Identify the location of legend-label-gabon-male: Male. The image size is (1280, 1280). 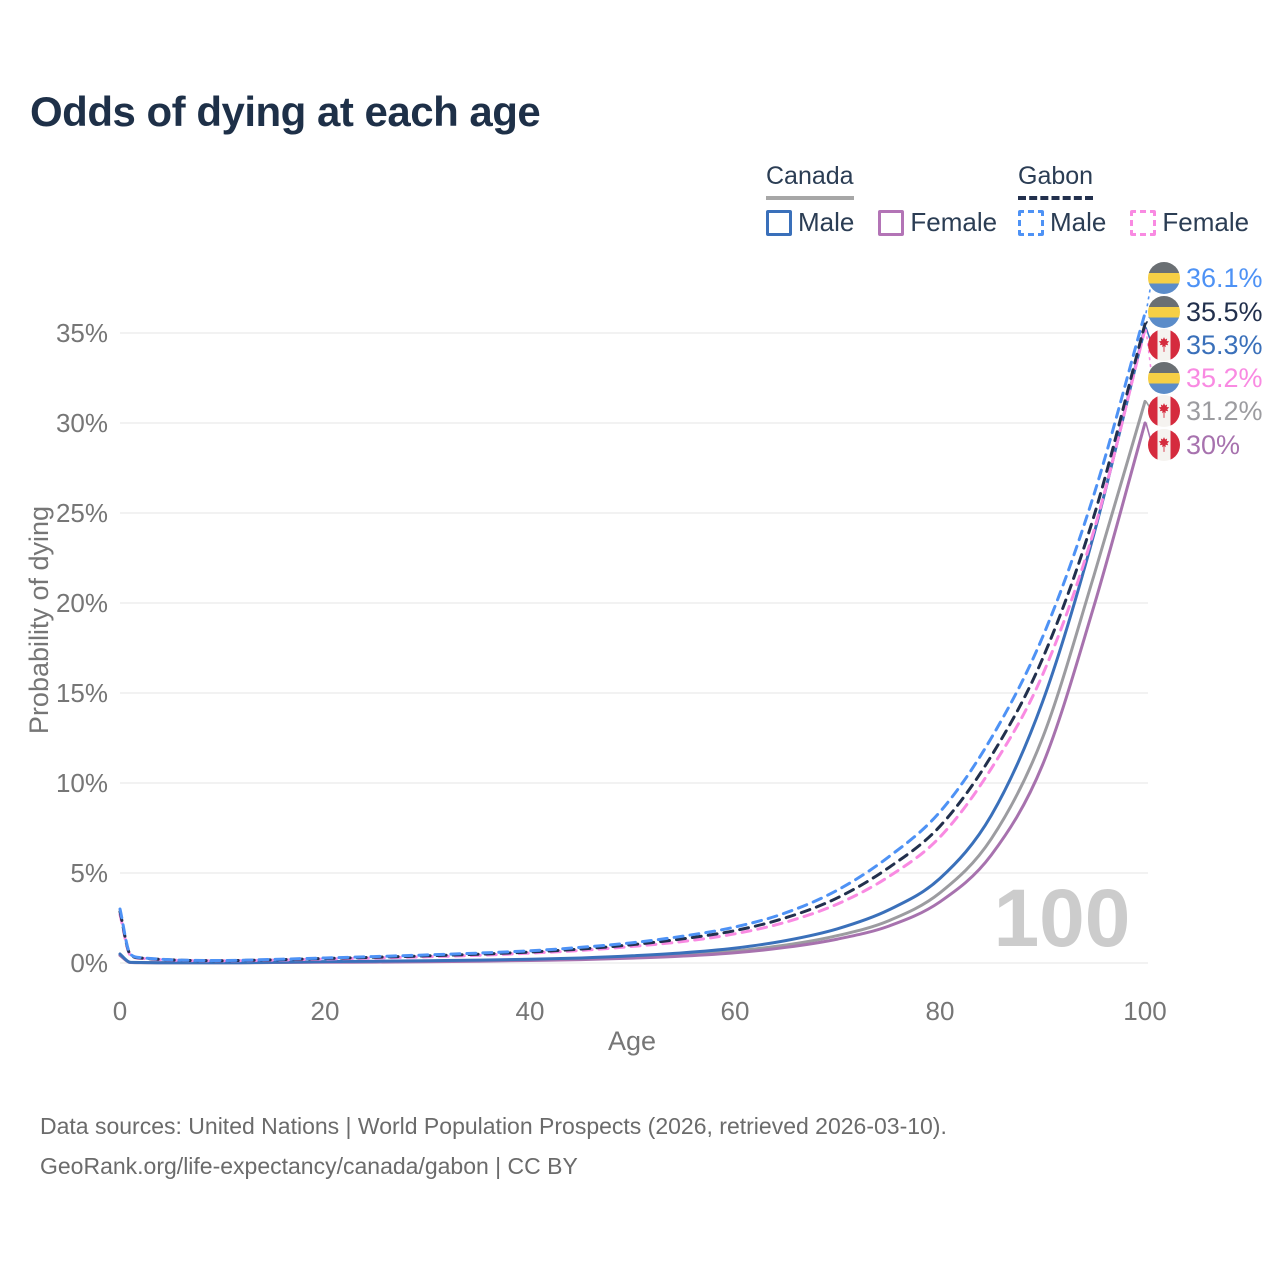
(1078, 222).